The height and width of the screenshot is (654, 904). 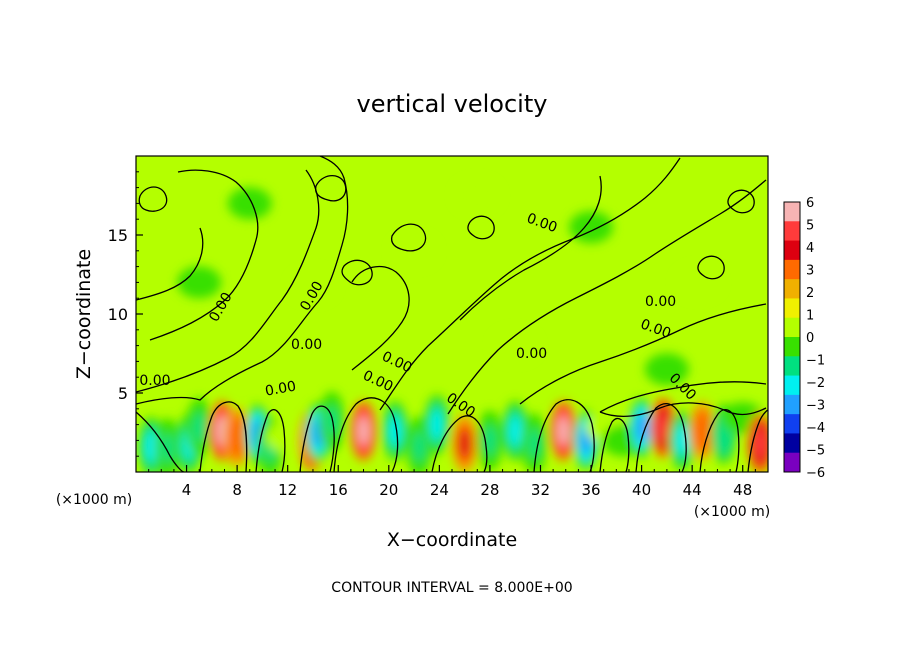 What do you see at coordinates (287, 490) in the screenshot?
I see `x-tick-label: 12` at bounding box center [287, 490].